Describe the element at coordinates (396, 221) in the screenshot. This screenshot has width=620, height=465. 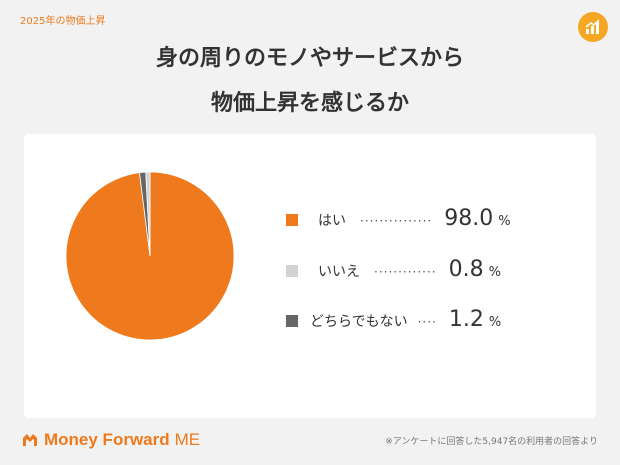
I see `legend-dots: ···············` at that location.